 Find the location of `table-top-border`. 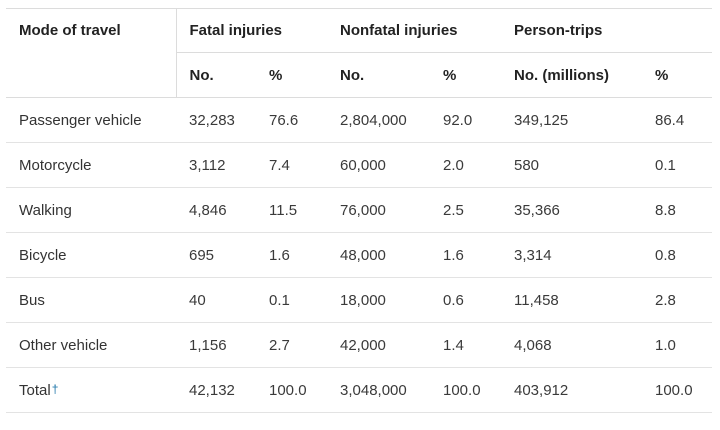

table-top-border is located at coordinates (359, 8).